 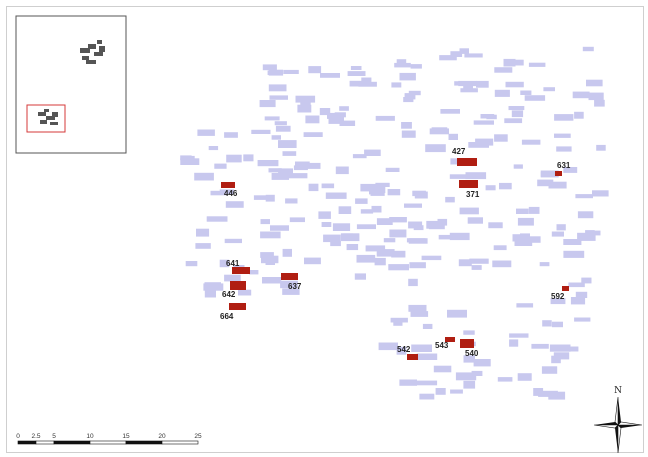 I want to click on scale-bar-tick-label: 20, so click(x=162, y=436).